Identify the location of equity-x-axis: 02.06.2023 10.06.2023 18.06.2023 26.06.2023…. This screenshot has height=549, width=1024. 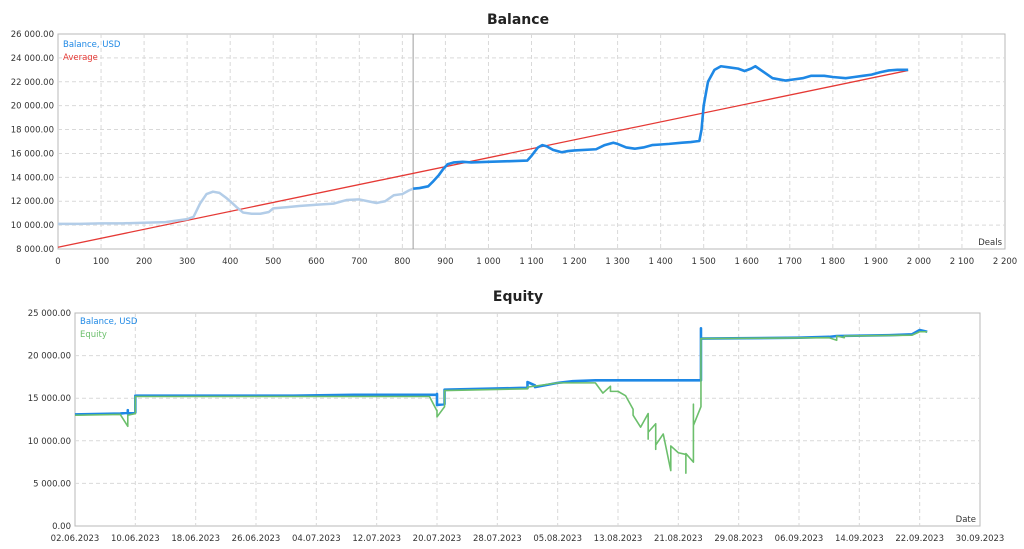
(528, 539).